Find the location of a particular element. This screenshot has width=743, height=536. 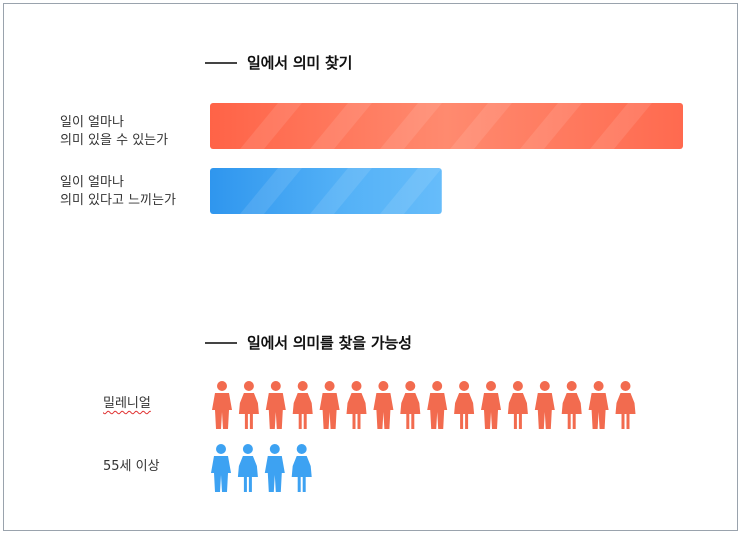

pictograph-category-label: 55세 이상 is located at coordinates (131, 466).